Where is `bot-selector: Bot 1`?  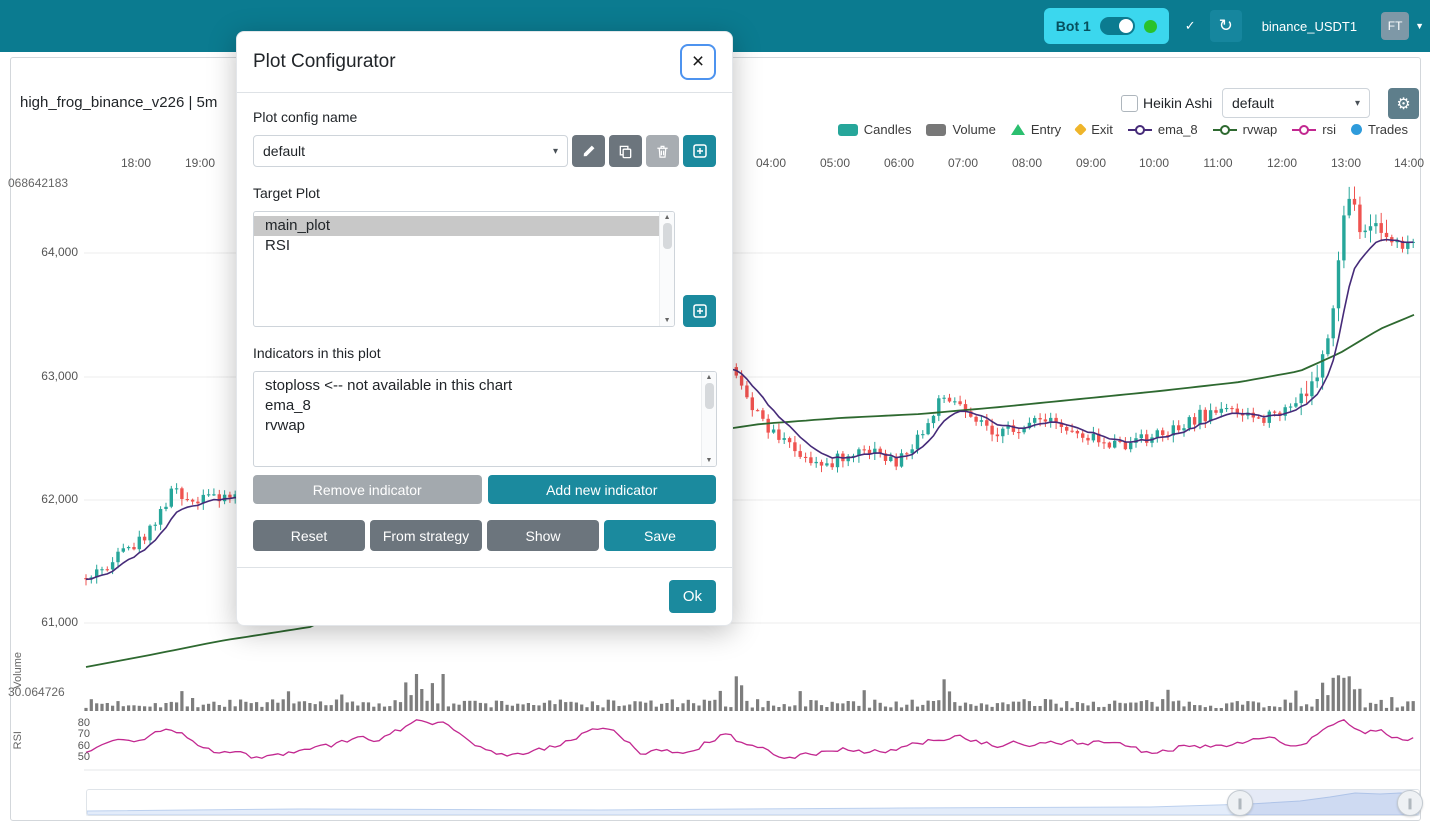 bot-selector: Bot 1 is located at coordinates (1106, 26).